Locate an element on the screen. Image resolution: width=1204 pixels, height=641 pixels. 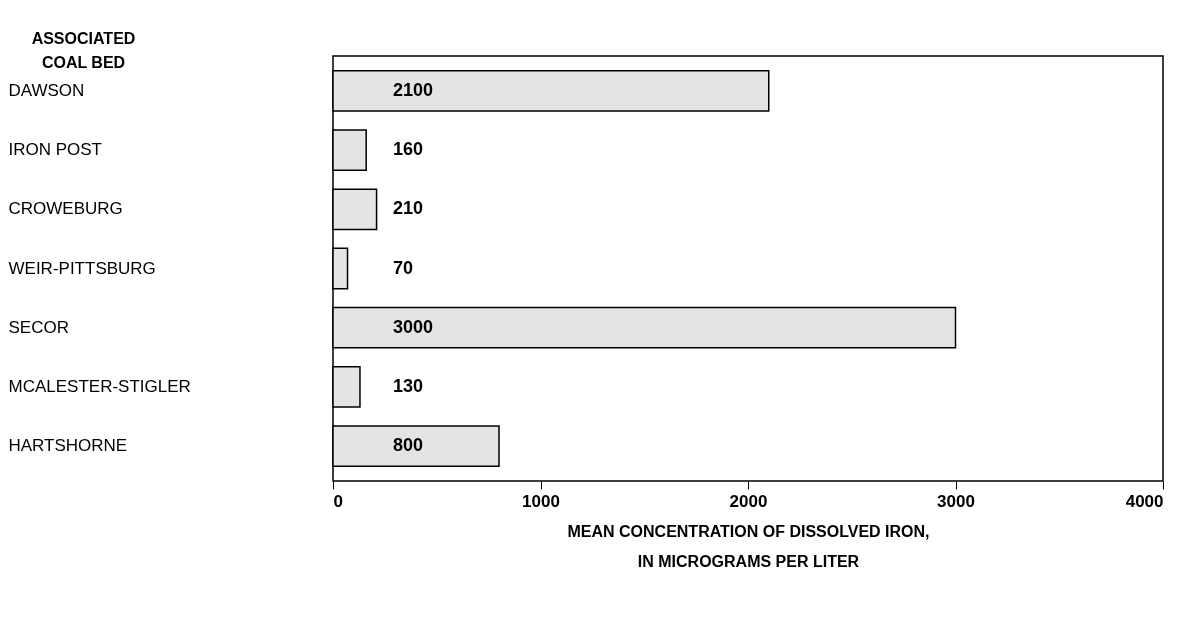
x-axis-title: MEAN CONCENTRATION OF DISSOLVED IRON, IN MICROGRAMS PER LITER is located at coordinates (748, 546).